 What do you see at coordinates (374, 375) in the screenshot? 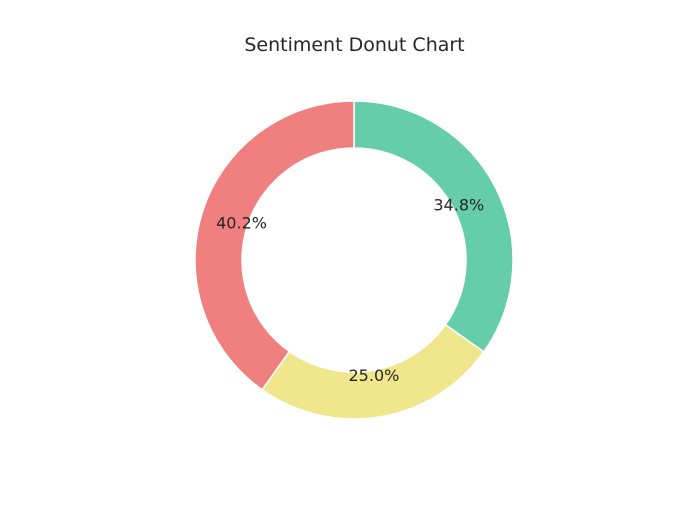
I see `slice-percent-label-1: 25.0%` at bounding box center [374, 375].